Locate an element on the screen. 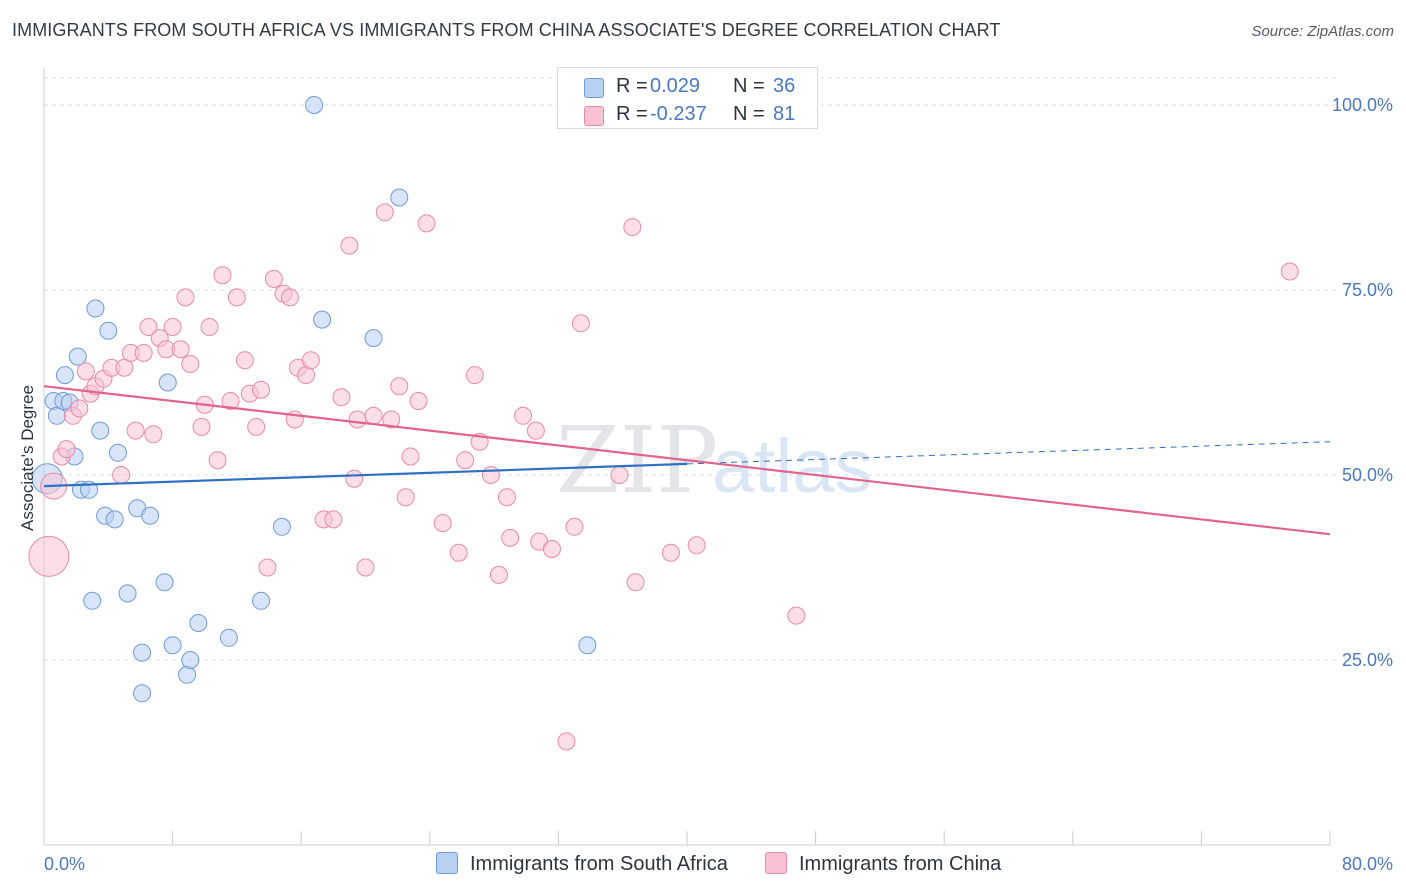 The height and width of the screenshot is (892, 1406). y-tick-label: 25.0% is located at coordinates (1367, 660).